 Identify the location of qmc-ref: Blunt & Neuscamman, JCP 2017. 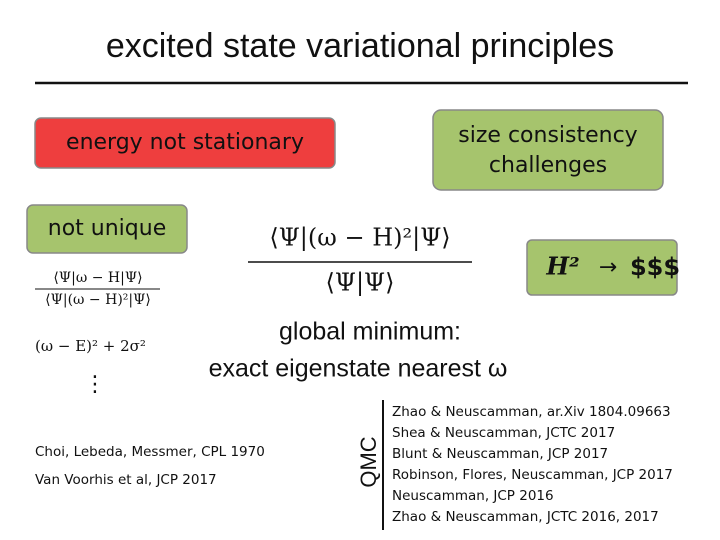
(500, 454).